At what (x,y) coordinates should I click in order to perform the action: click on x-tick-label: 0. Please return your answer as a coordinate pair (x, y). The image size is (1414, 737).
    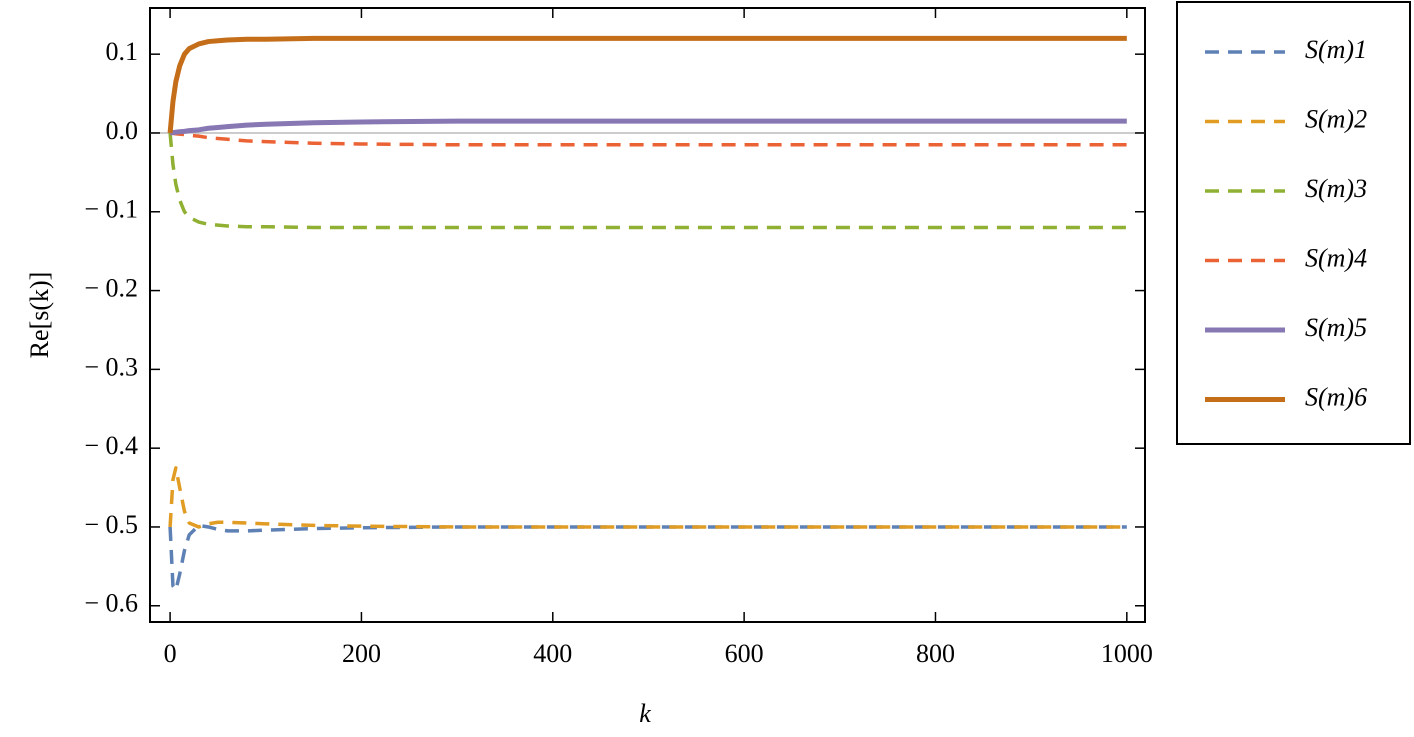
    Looking at the image, I should click on (170, 653).